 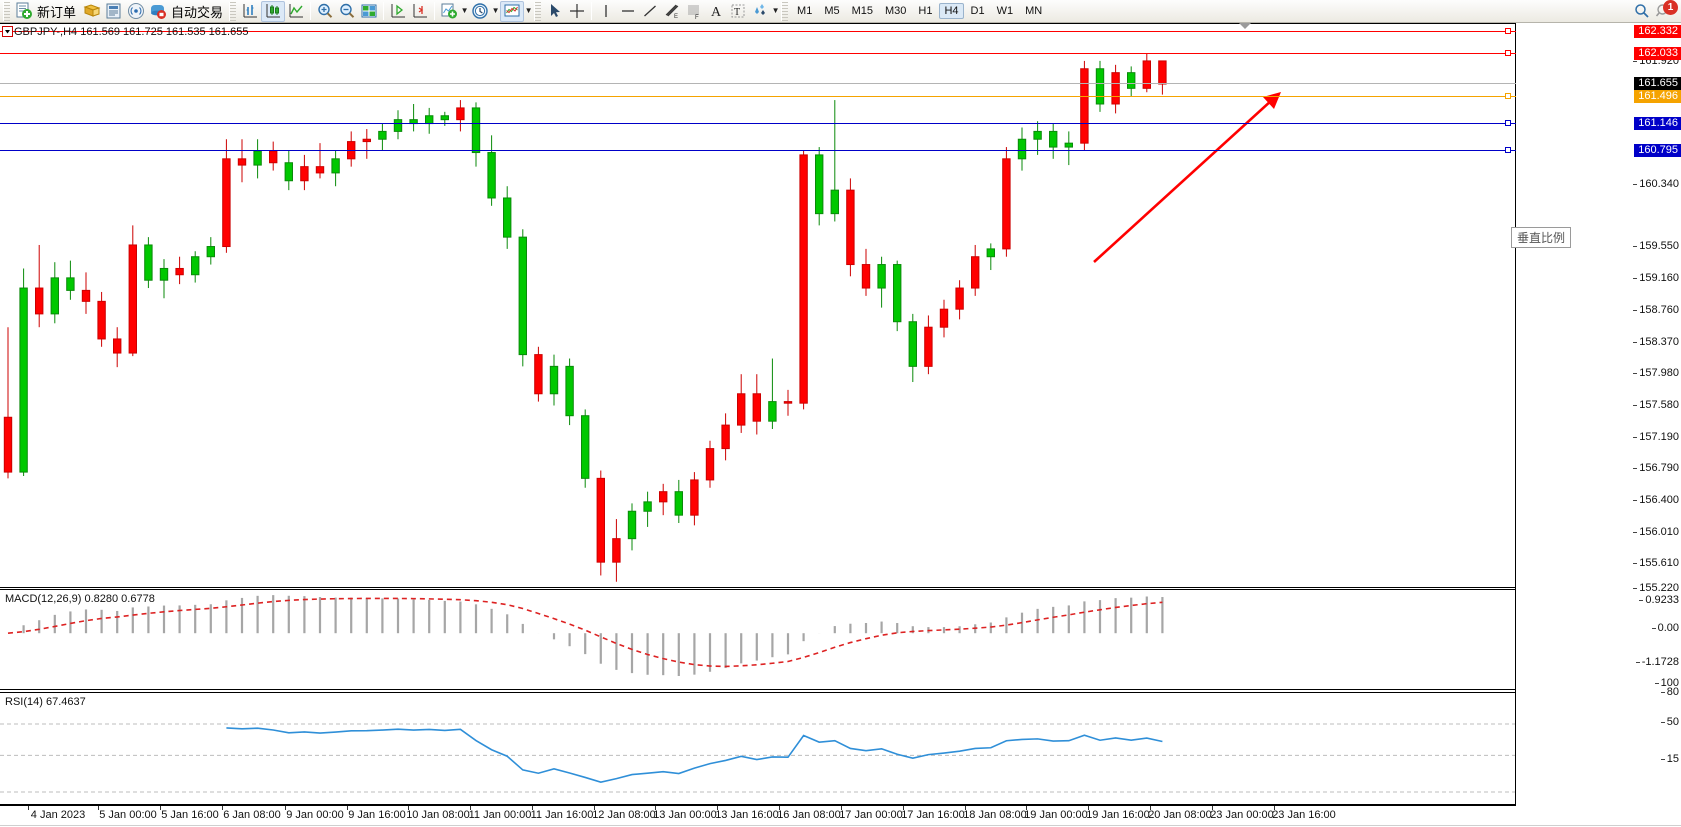 What do you see at coordinates (92, 11) in the screenshot?
I see `folder-icon` at bounding box center [92, 11].